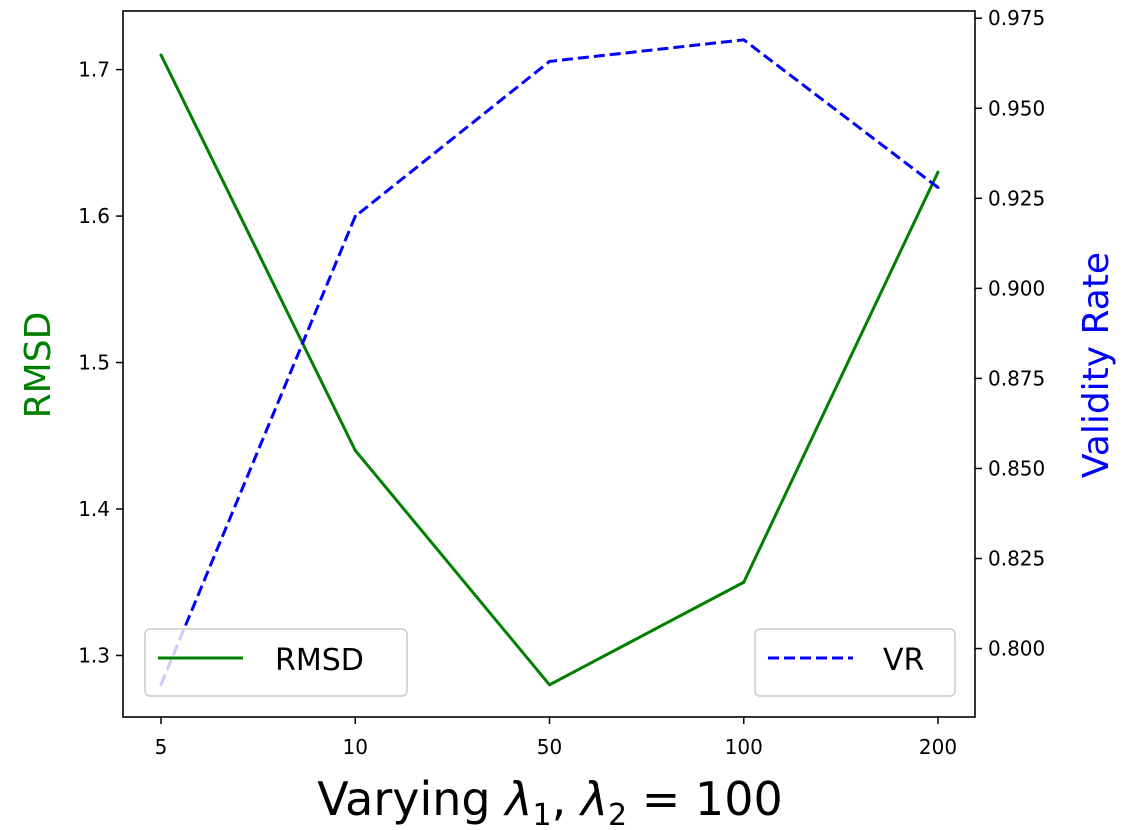  Describe the element at coordinates (94, 363) in the screenshot. I see `left-tick-label: 1.5` at that location.